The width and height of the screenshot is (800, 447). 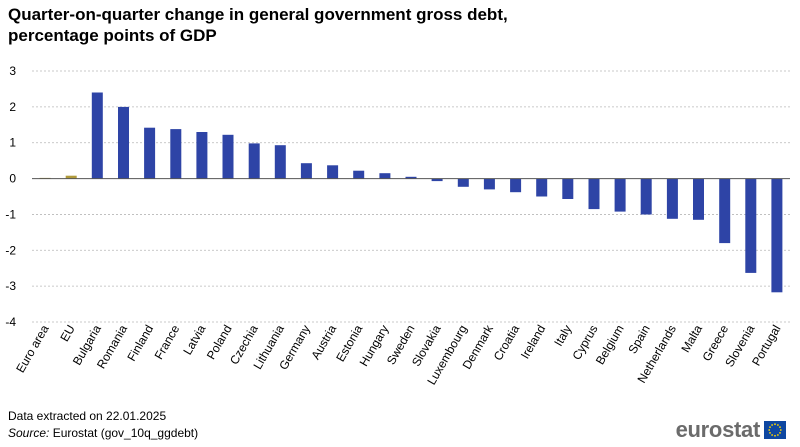 I want to click on chart-title-line2: percentage points of GDP, so click(x=112, y=35).